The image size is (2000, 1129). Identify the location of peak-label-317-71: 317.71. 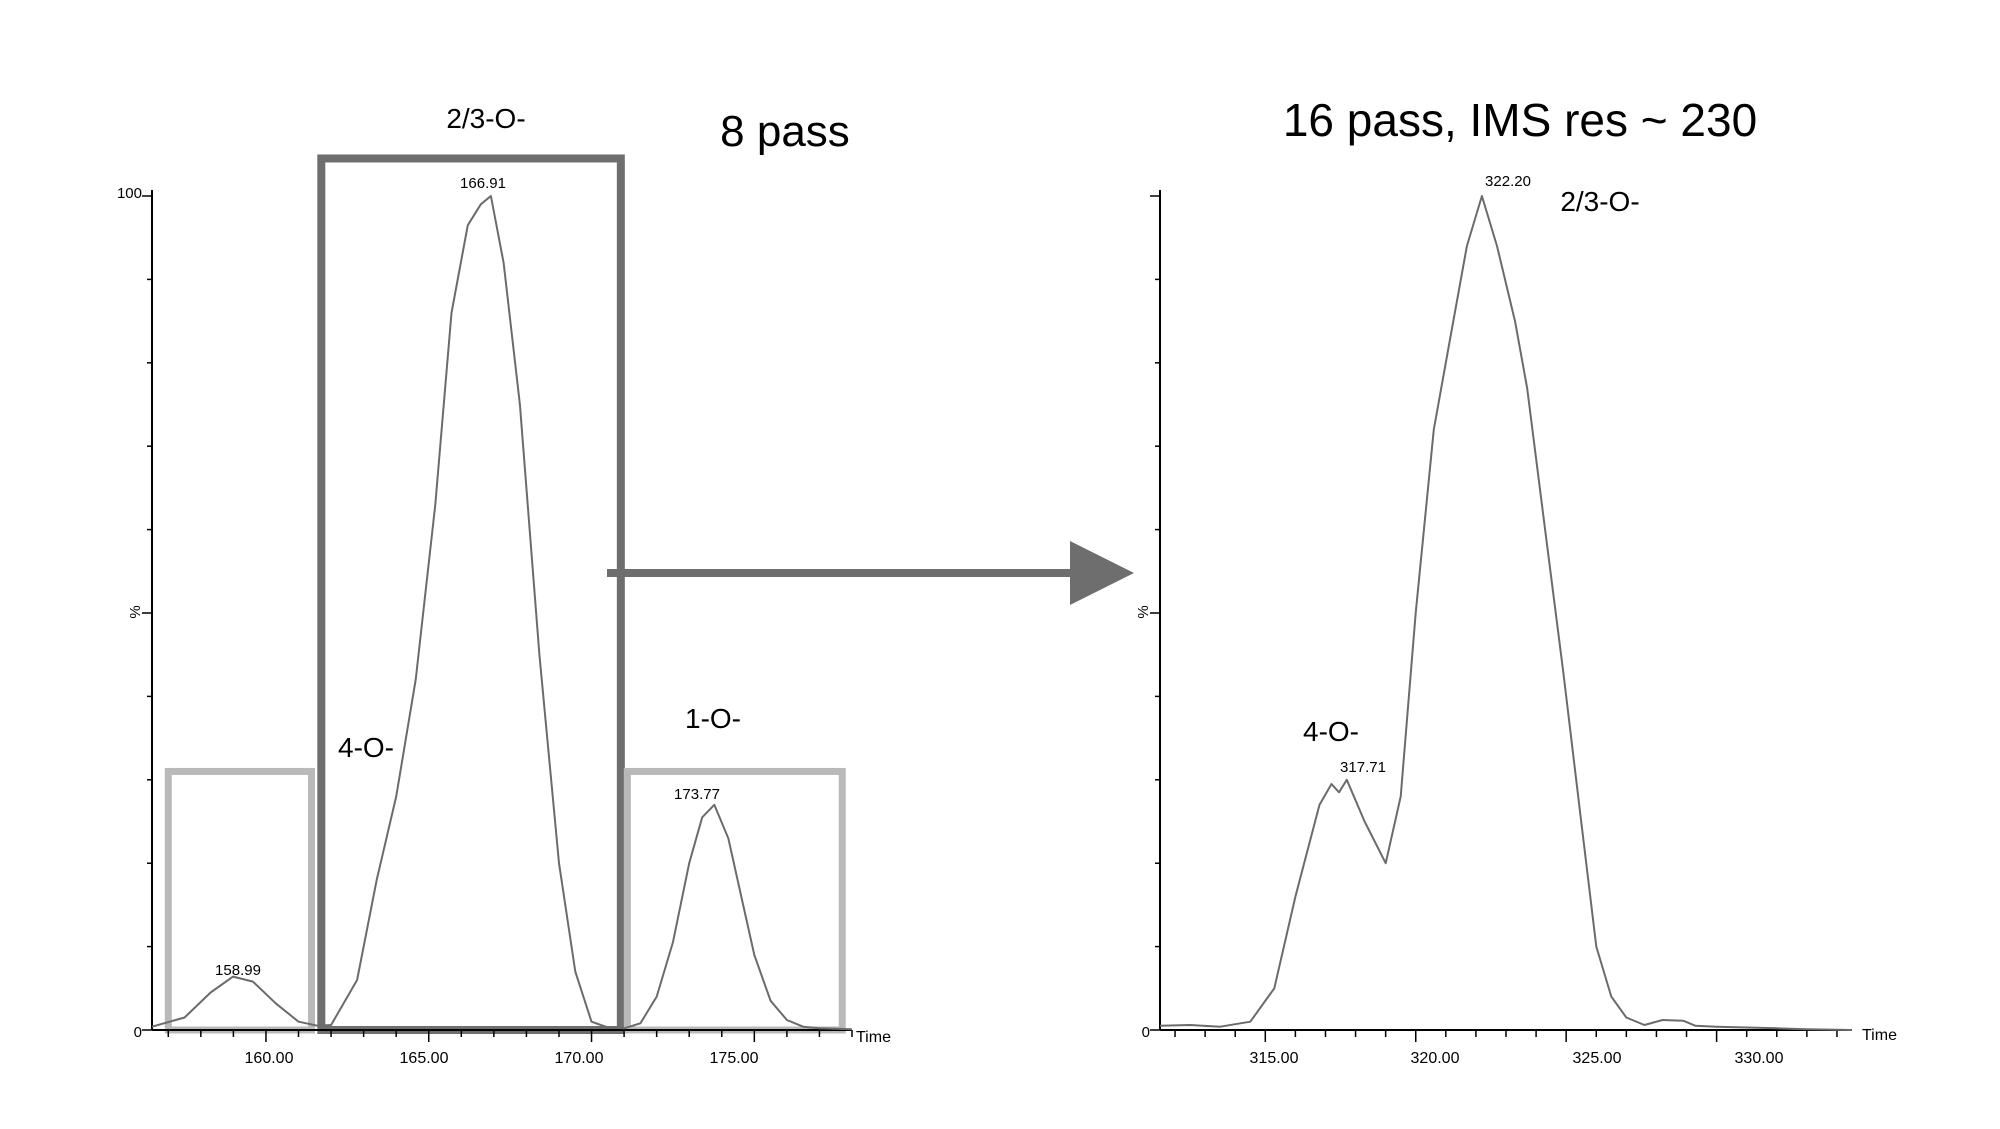
(1363, 767).